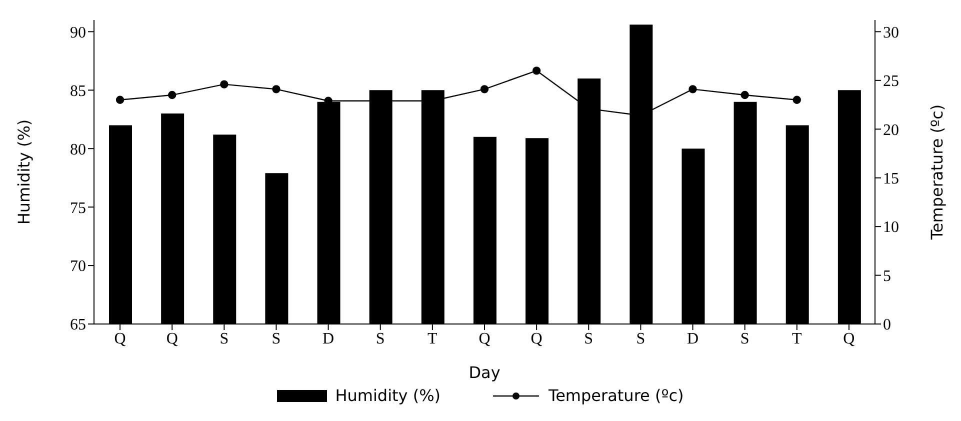  Describe the element at coordinates (891, 179) in the screenshot. I see `y2-tick-label: 15` at that location.